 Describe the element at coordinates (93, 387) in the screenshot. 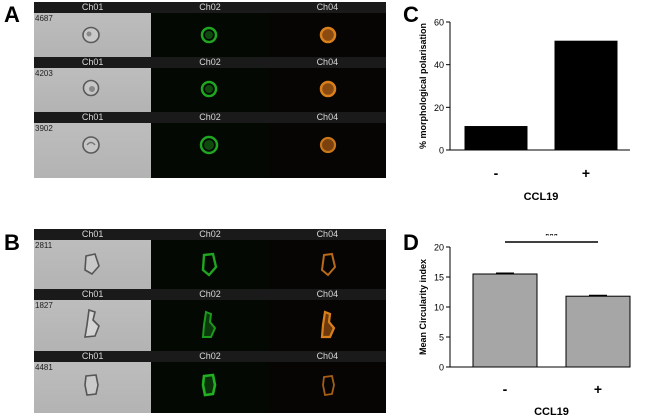

I see `brightfield-cell: 4481` at that location.